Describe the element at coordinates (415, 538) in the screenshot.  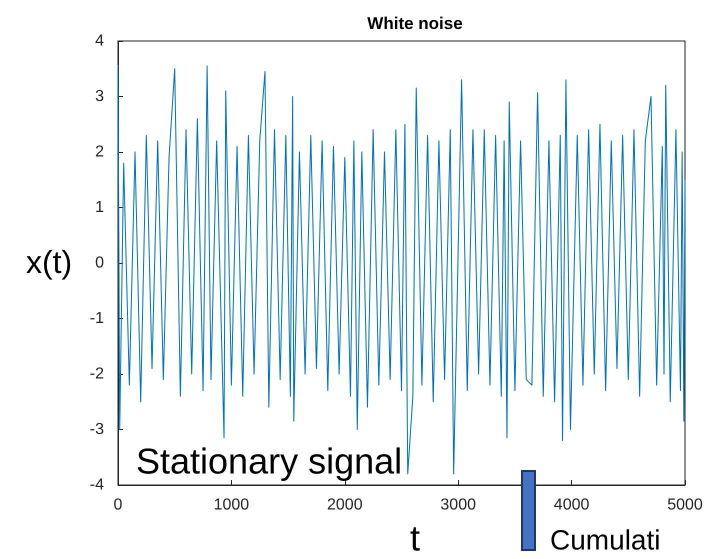
I see `x-axis-title: t` at that location.